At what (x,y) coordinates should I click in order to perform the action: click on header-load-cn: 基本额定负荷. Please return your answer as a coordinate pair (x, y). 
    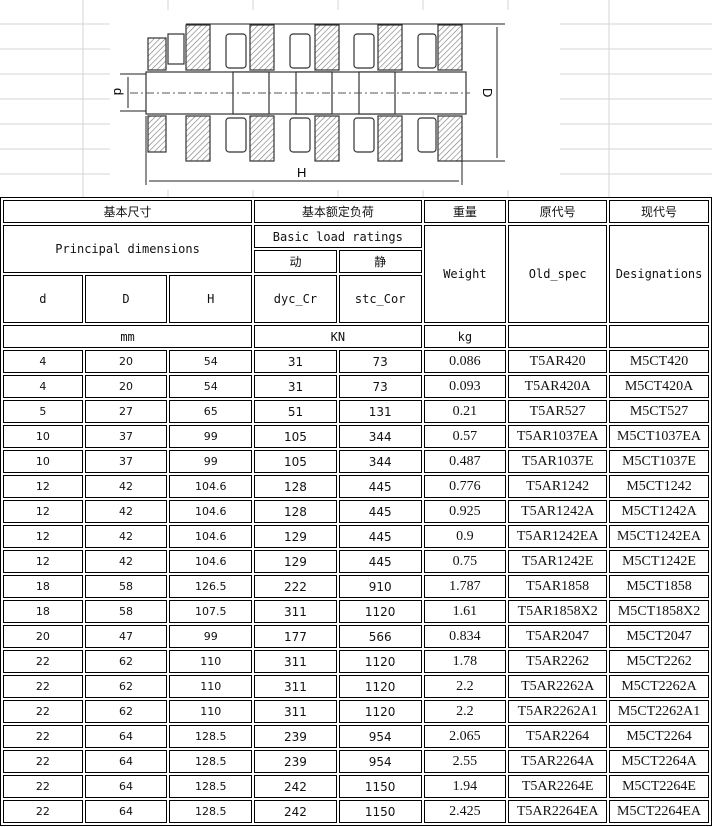
    Looking at the image, I should click on (338, 211).